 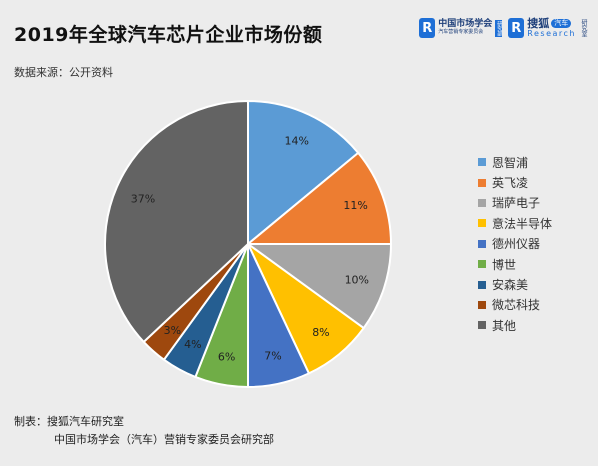 What do you see at coordinates (226, 356) in the screenshot?
I see `pie-slice-label-5: 6%` at bounding box center [226, 356].